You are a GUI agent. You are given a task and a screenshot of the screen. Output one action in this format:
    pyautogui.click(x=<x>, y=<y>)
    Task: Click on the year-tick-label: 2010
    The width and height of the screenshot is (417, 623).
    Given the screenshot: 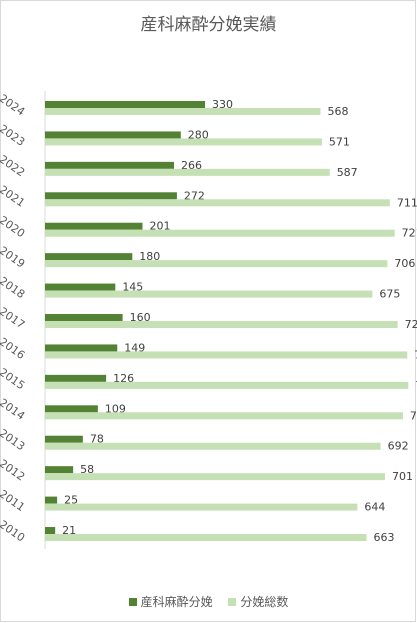 What is the action you would take?
    pyautogui.click(x=13, y=531)
    